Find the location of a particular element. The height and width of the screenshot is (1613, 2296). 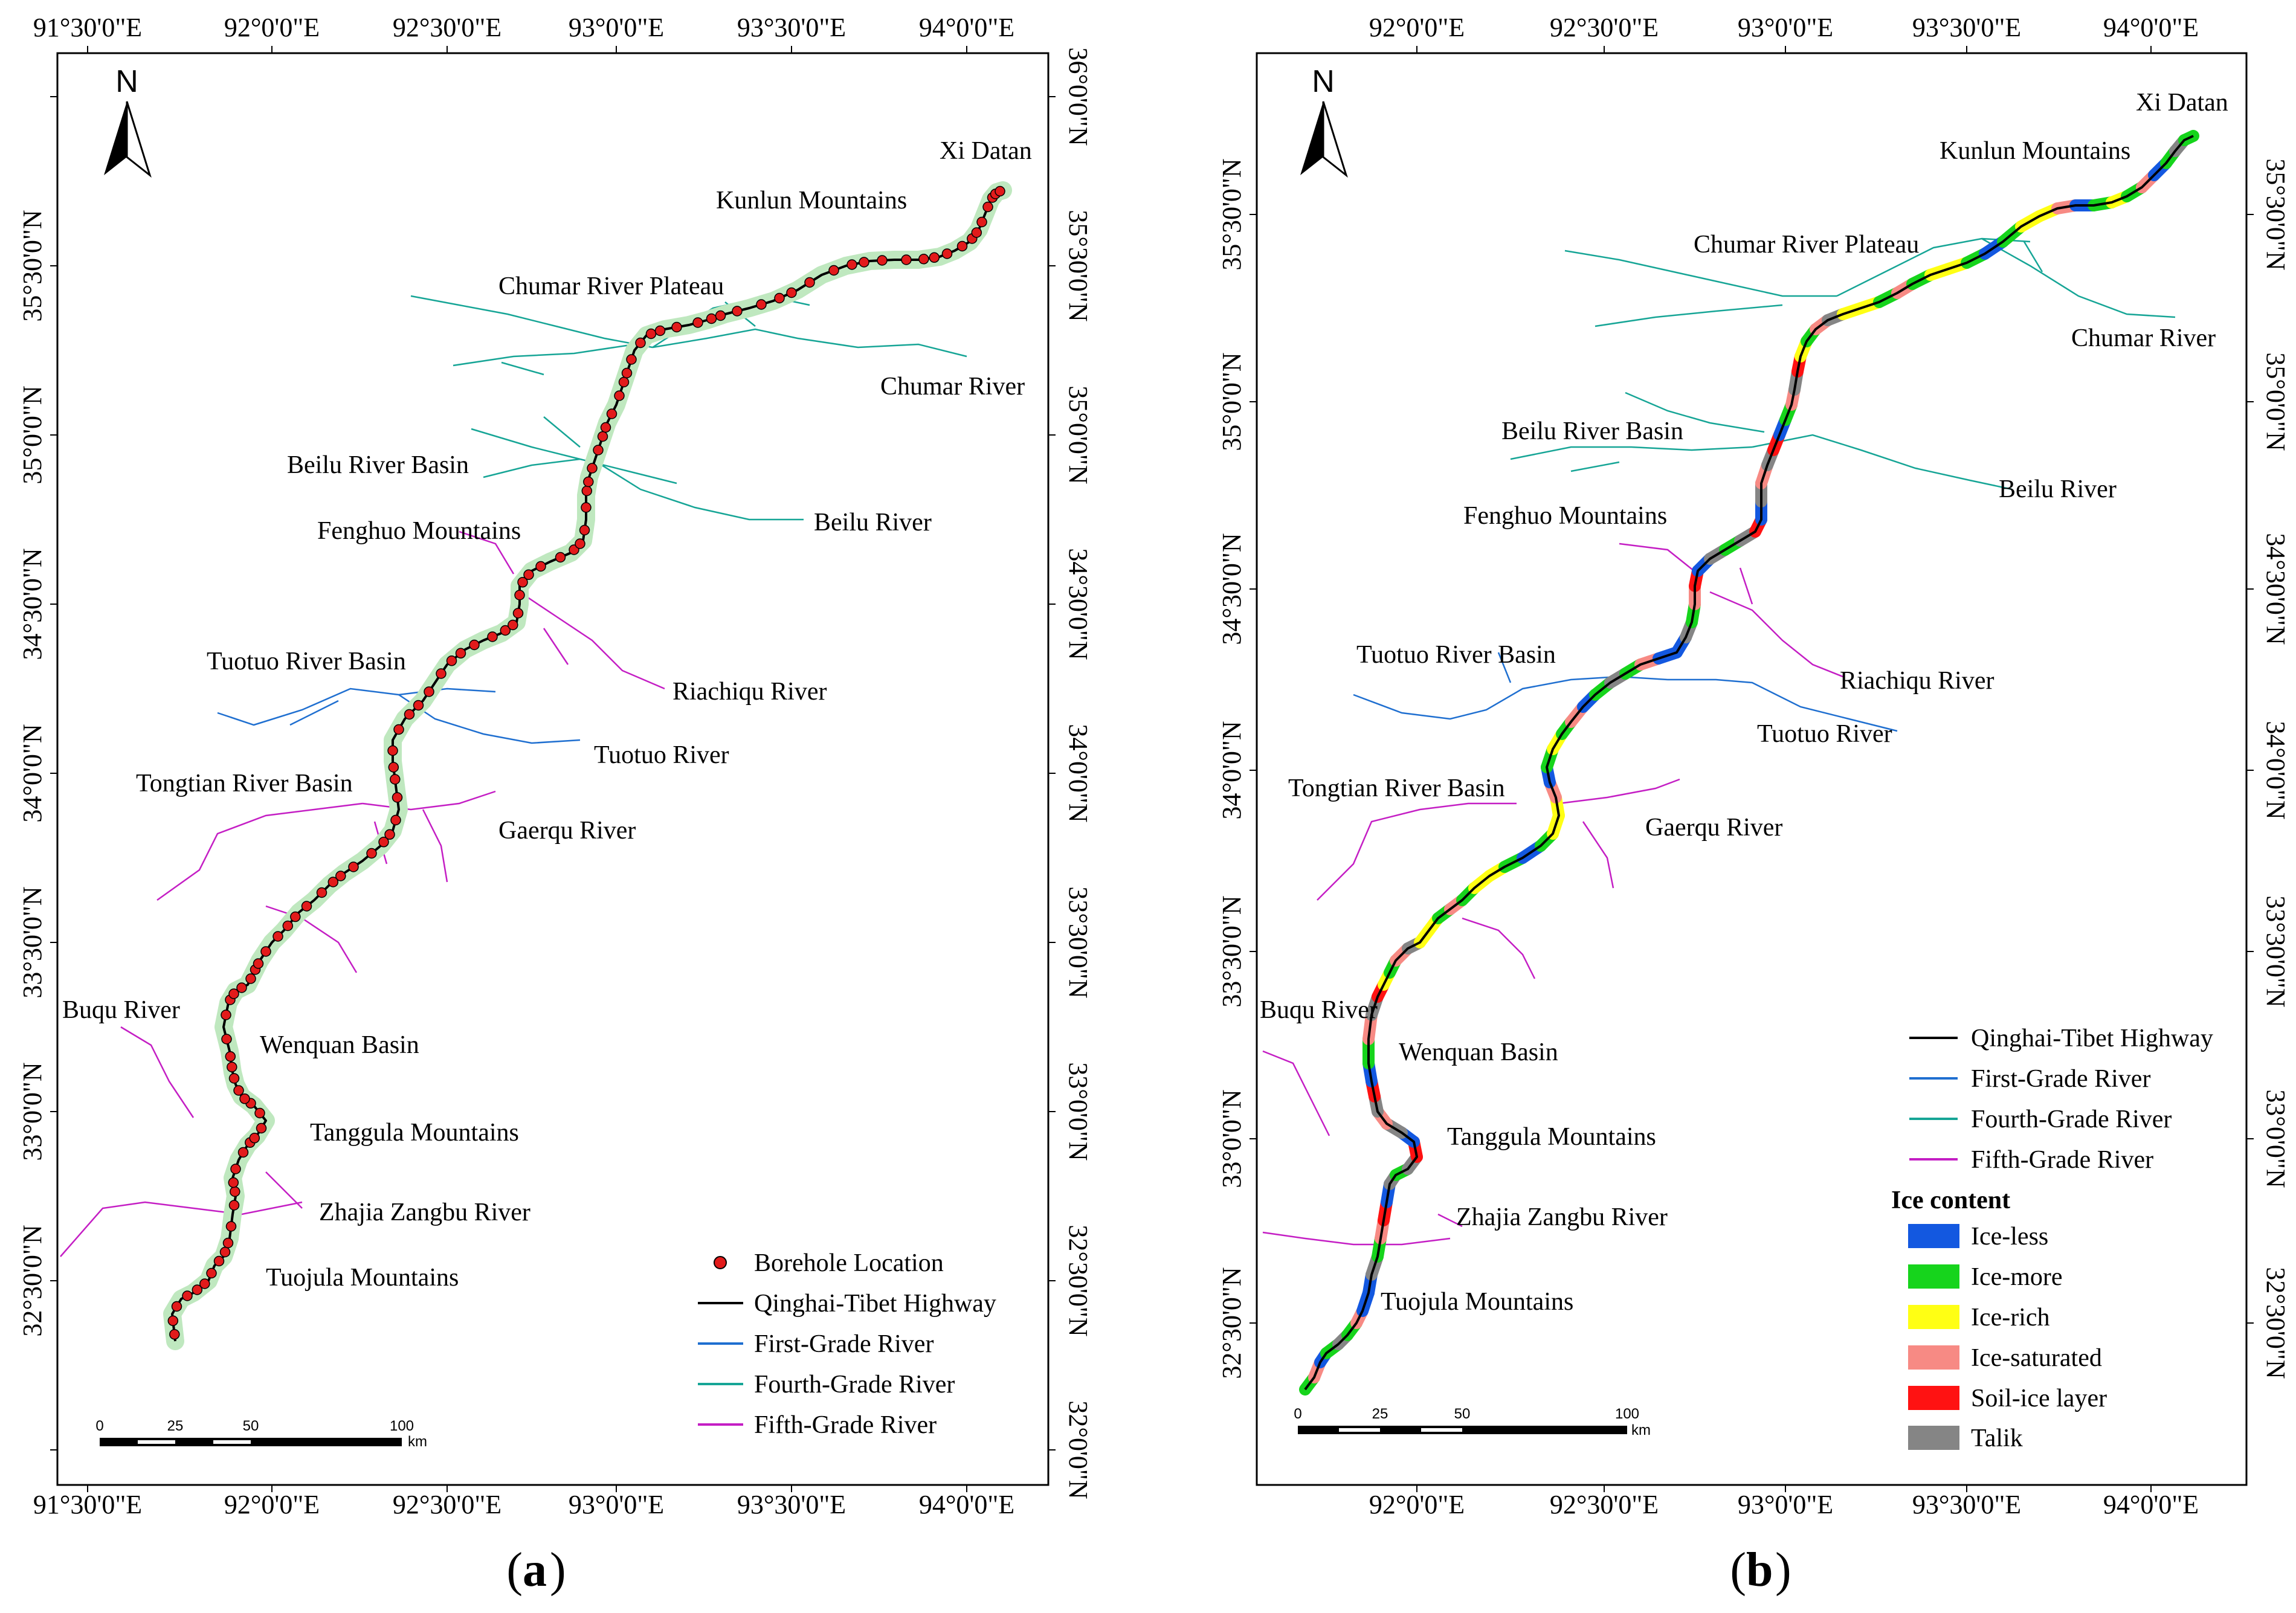

a-lon-bottom-5: 93°30'0"E is located at coordinates (791, 1504).